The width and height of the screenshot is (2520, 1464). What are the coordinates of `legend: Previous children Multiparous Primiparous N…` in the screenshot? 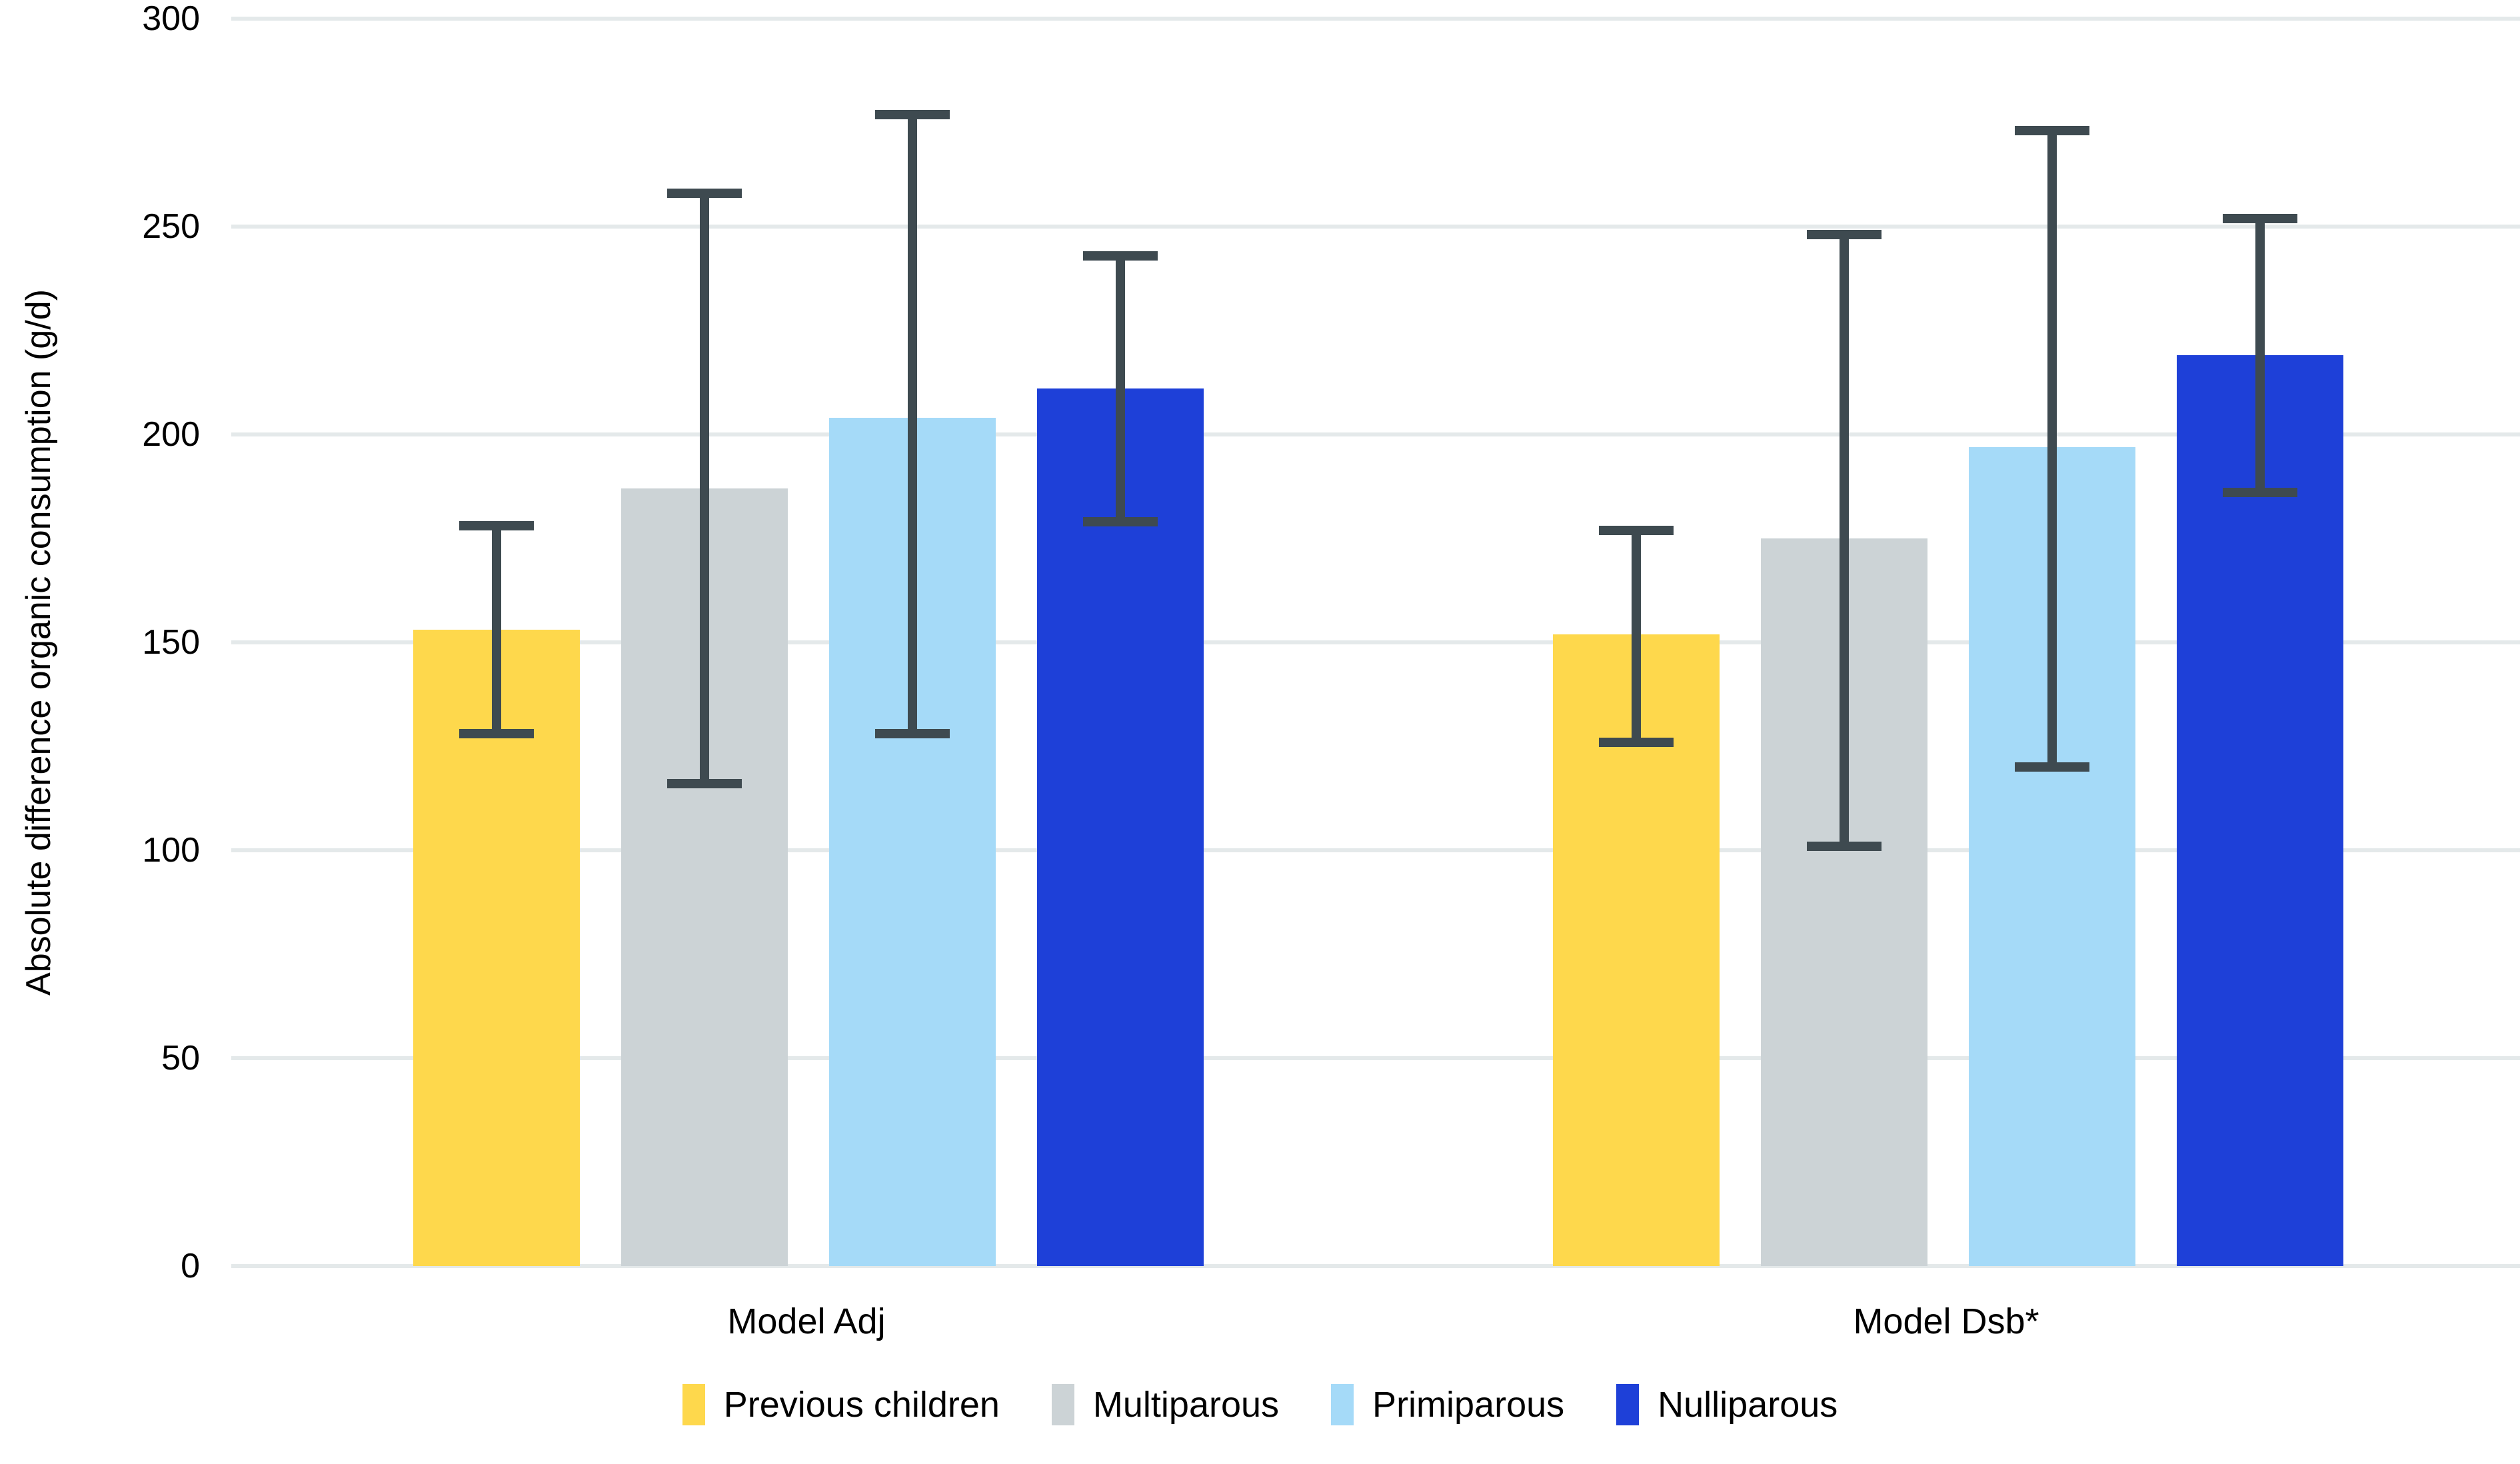 It's located at (1260, 1404).